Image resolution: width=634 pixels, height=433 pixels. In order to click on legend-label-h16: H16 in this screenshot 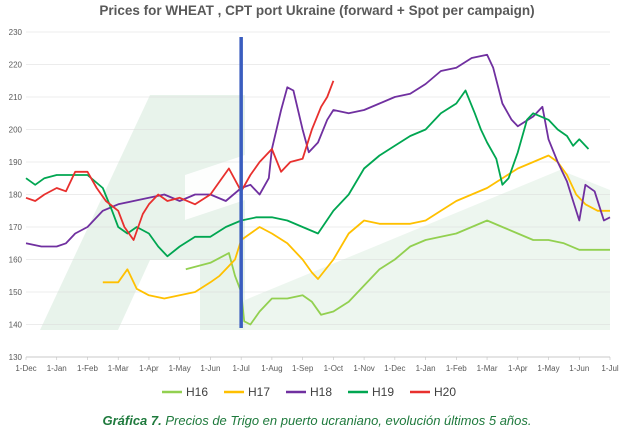, I will do `click(197, 392)`.